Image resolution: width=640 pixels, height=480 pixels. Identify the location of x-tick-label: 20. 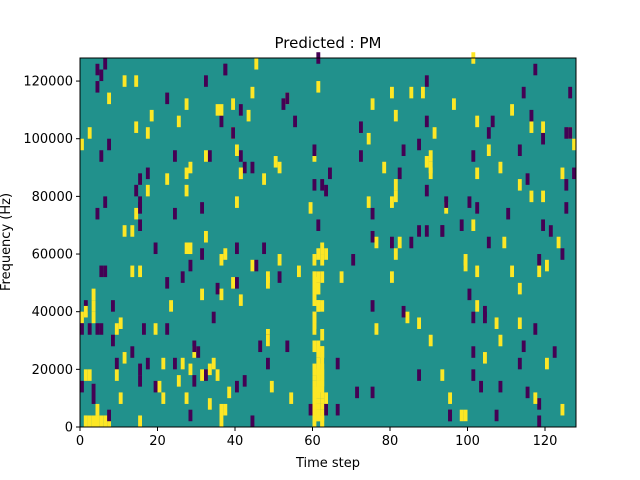
(157, 441).